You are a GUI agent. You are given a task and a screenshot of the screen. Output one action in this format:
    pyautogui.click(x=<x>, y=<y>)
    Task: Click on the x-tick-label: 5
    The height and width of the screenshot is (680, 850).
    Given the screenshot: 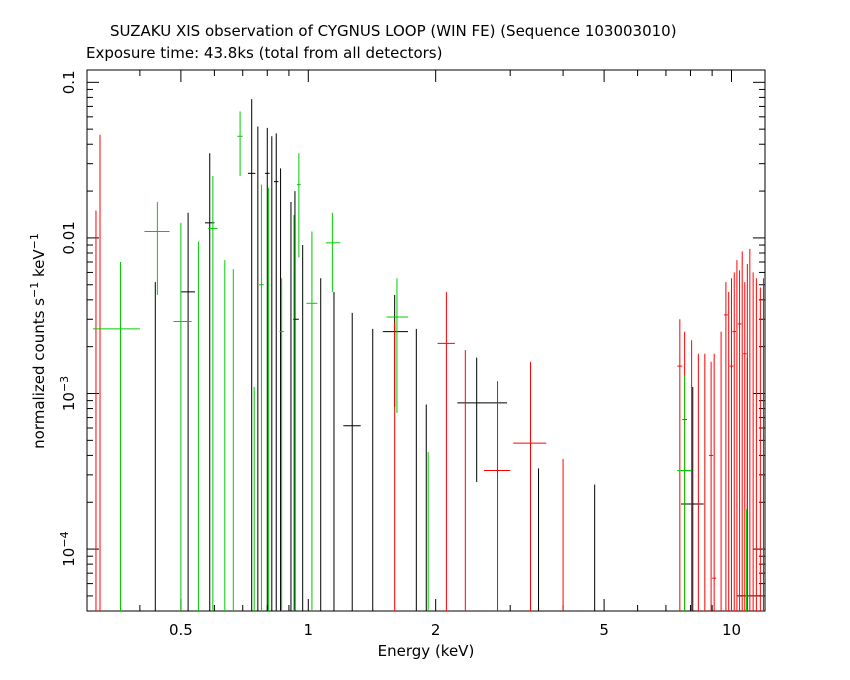 What is the action you would take?
    pyautogui.click(x=604, y=630)
    